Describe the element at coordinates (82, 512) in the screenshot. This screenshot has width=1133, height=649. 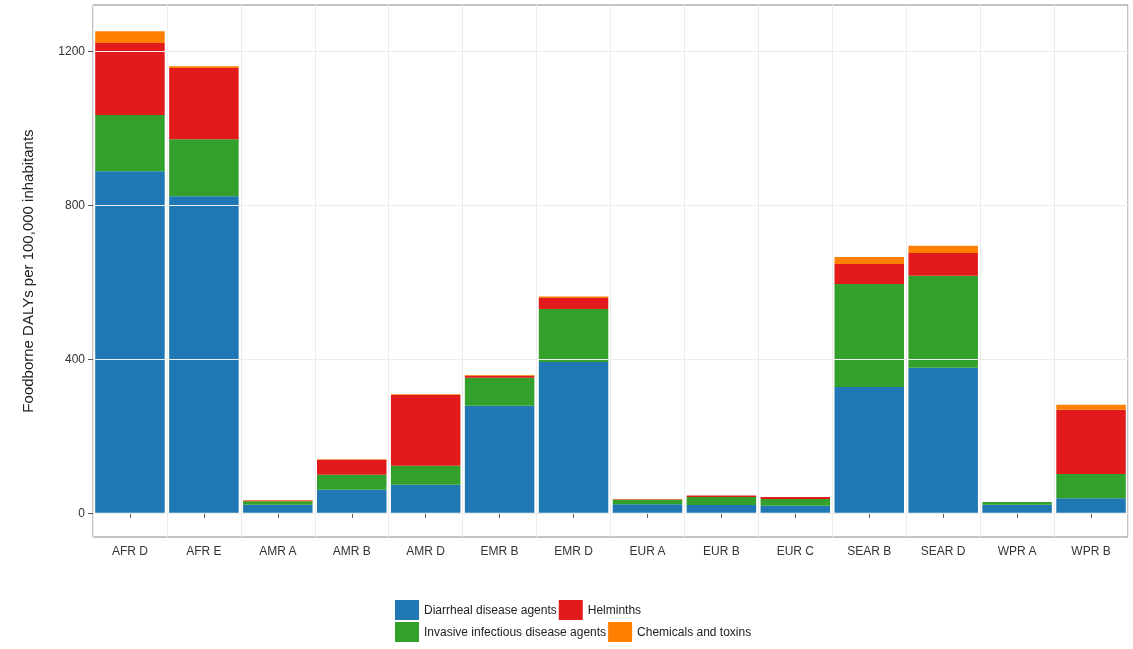
I see `y-tick-label: 0` at that location.